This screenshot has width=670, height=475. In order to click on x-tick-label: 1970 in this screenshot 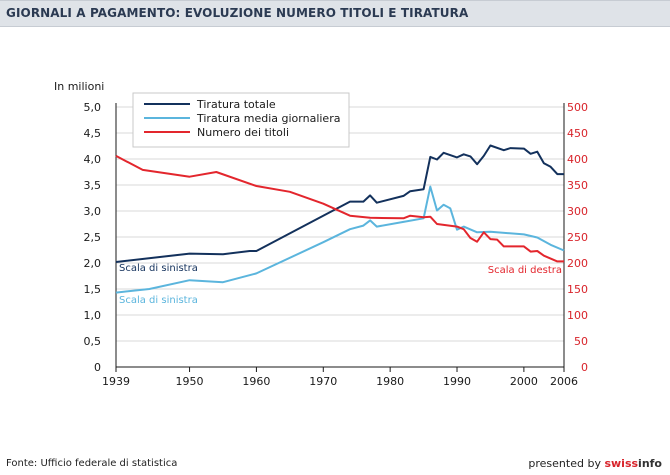, I will do `click(323, 381)`.